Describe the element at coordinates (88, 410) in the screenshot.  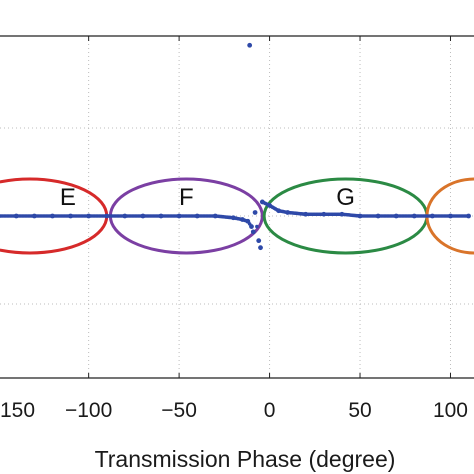
I see `x-tick-label: −100` at that location.